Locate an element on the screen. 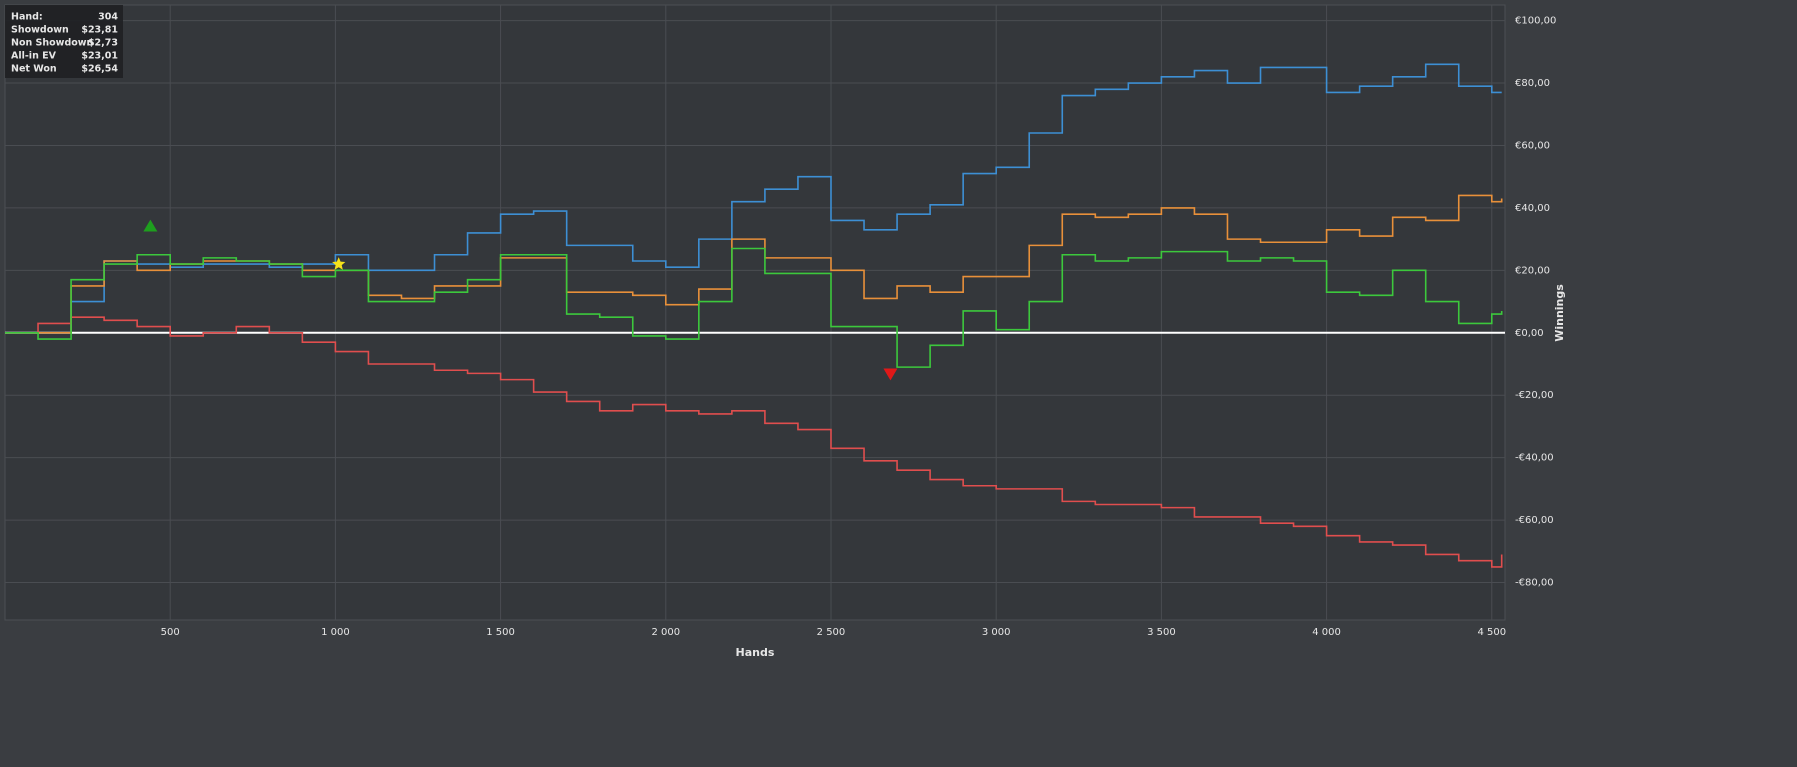 The width and height of the screenshot is (1797, 767). stats-value: $2,73 is located at coordinates (103, 43).